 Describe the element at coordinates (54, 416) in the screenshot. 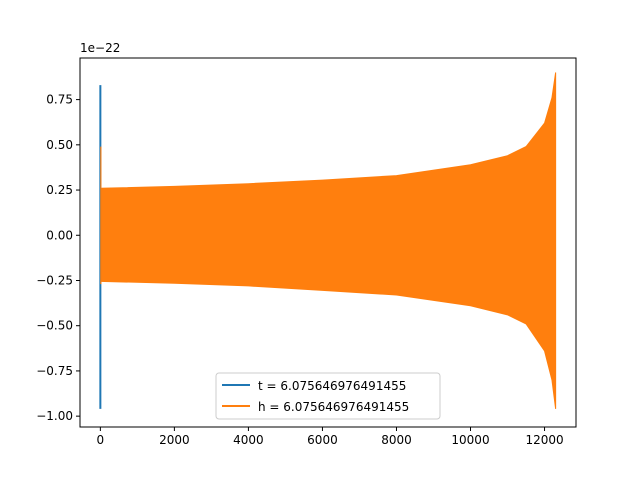

I see `y-tick-label: −1.00` at that location.